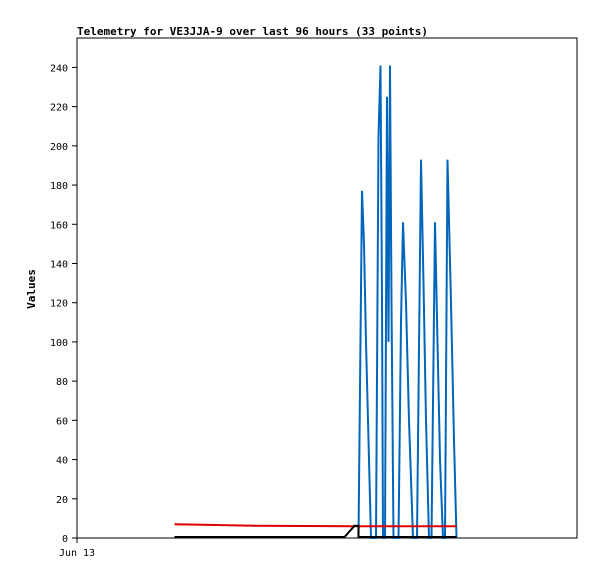 This screenshot has height=579, width=597. What do you see at coordinates (62, 500) in the screenshot?
I see `y-tick-label: 20` at bounding box center [62, 500].